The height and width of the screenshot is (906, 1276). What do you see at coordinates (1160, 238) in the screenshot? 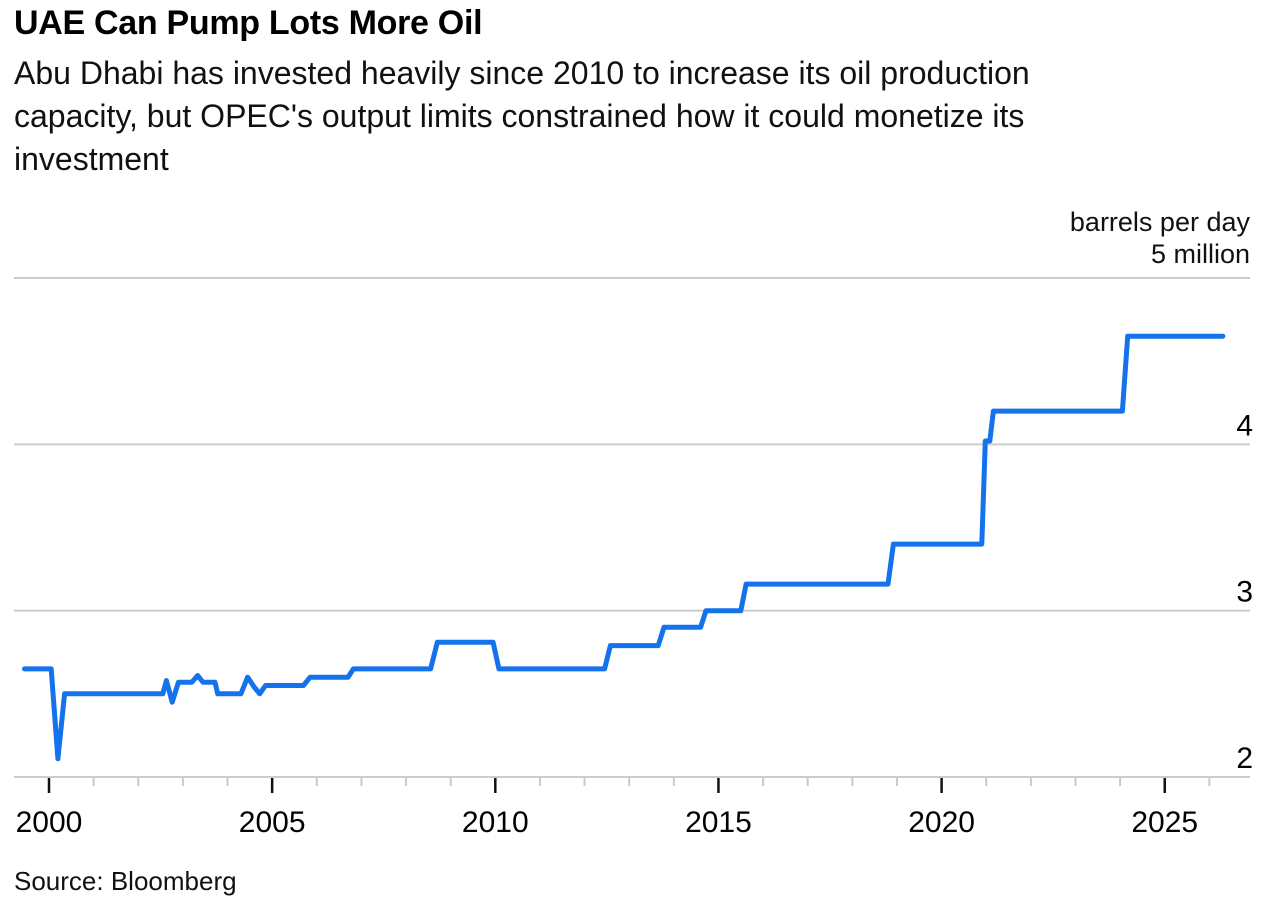
I see `y-axis-unit-label: barrels per day 5 million` at bounding box center [1160, 238].